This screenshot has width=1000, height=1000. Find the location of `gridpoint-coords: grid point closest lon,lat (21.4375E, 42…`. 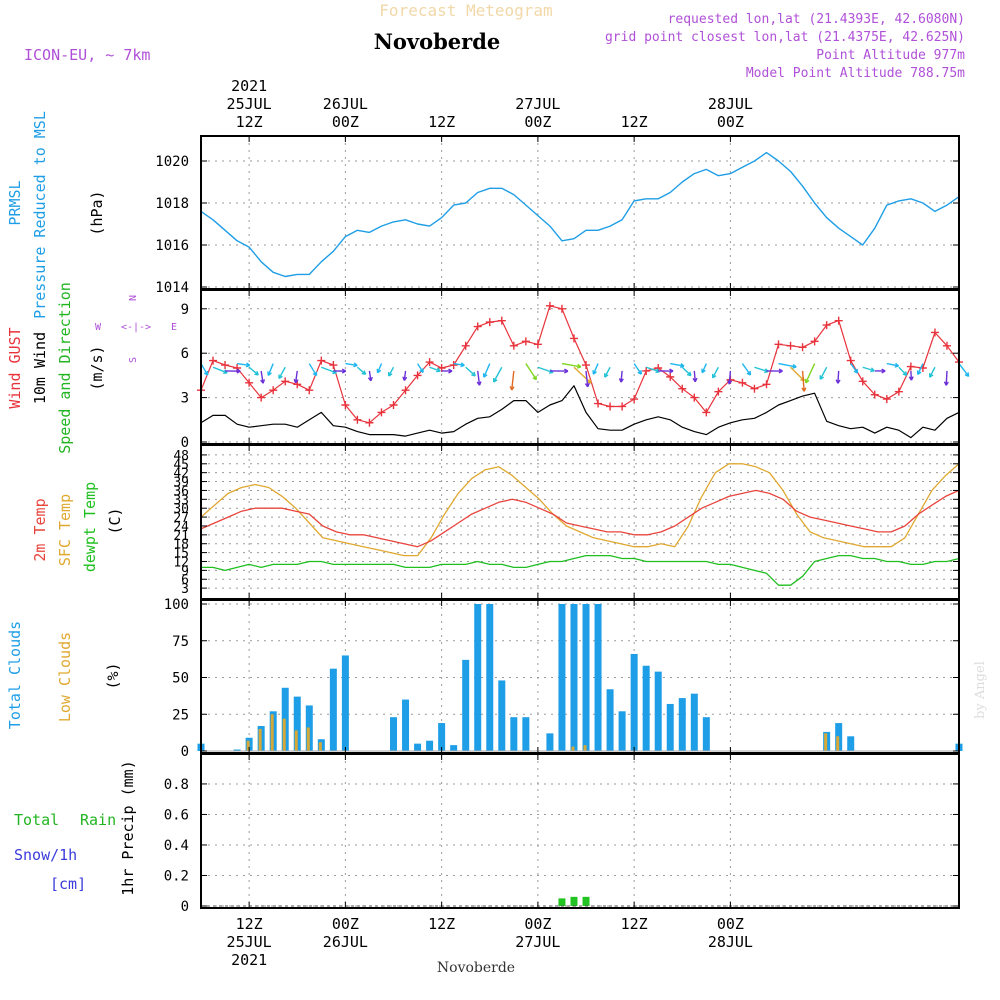

gridpoint-coords: grid point closest lon,lat (21.4375E, 42… is located at coordinates (785, 37).